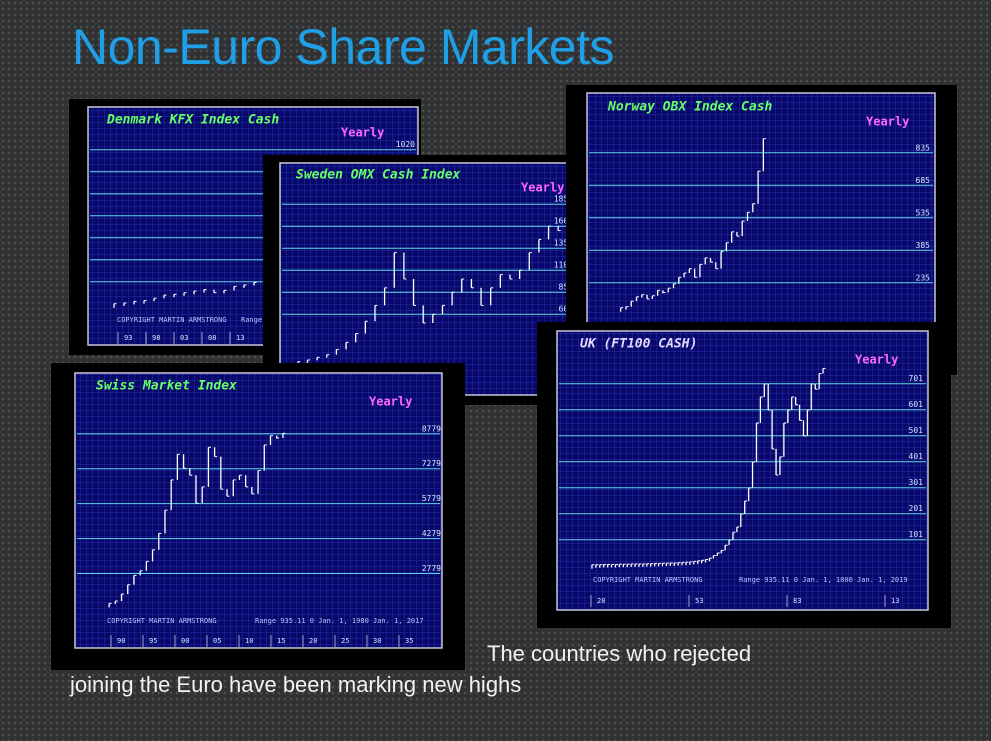  I want to click on chart-title: Swiss Market Index, so click(166, 386).